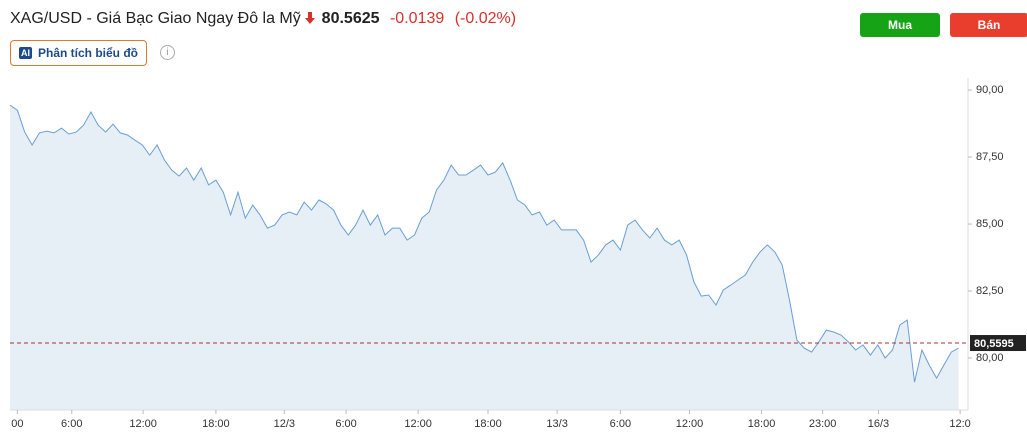  What do you see at coordinates (878, 424) in the screenshot?
I see `x-tick-label: 16/3` at bounding box center [878, 424].